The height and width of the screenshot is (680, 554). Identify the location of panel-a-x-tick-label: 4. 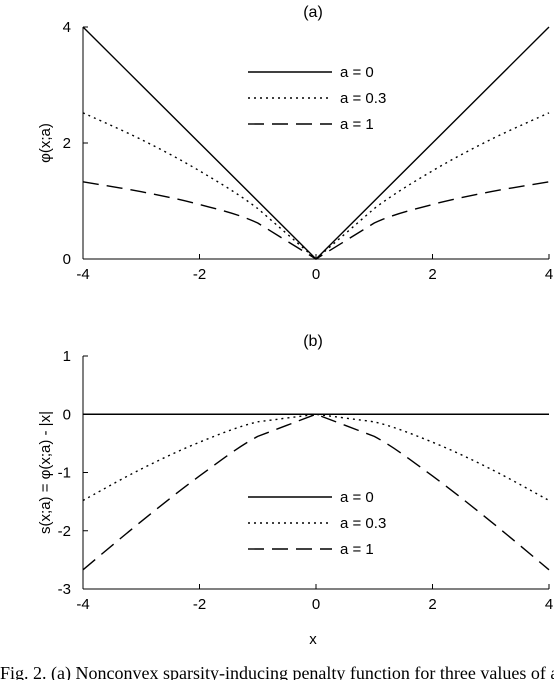
(549, 274).